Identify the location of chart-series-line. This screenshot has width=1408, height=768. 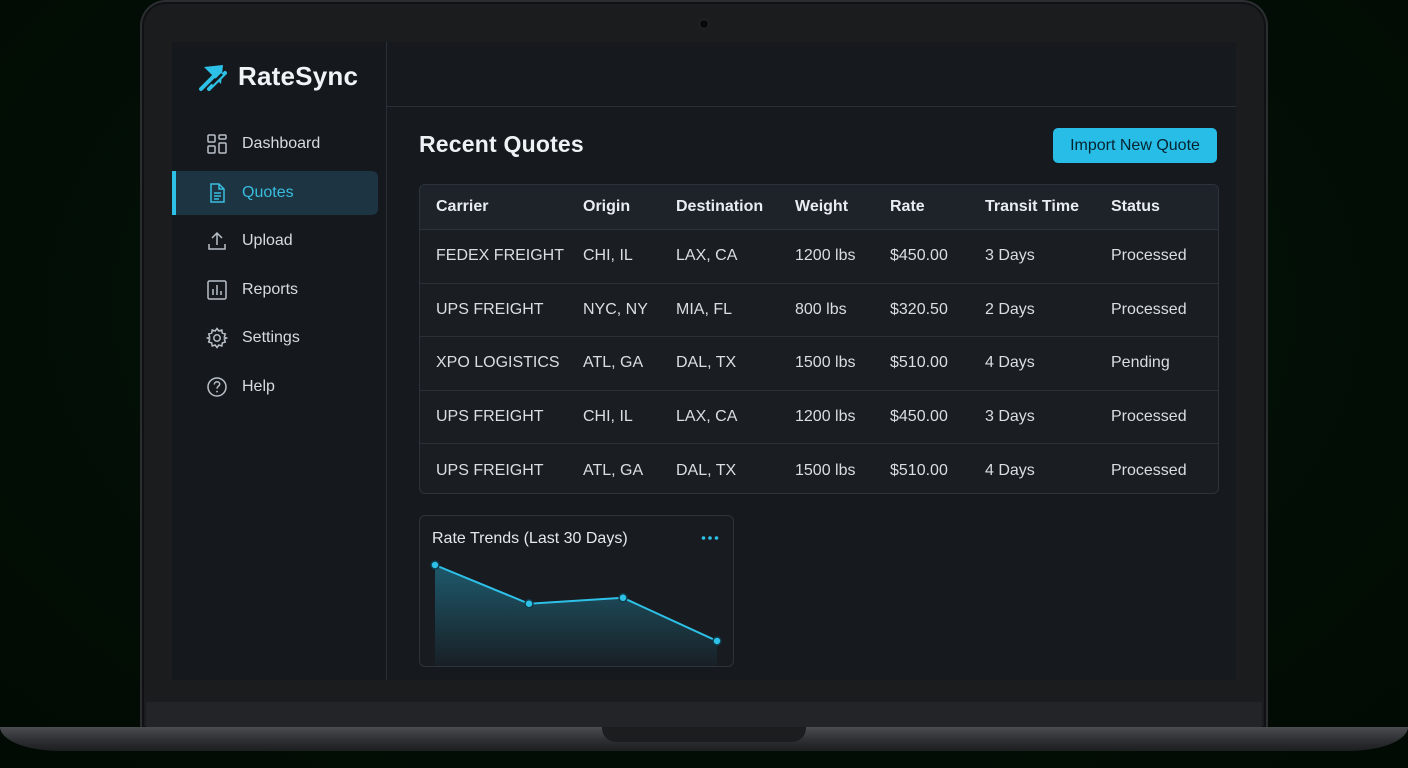
(576, 603).